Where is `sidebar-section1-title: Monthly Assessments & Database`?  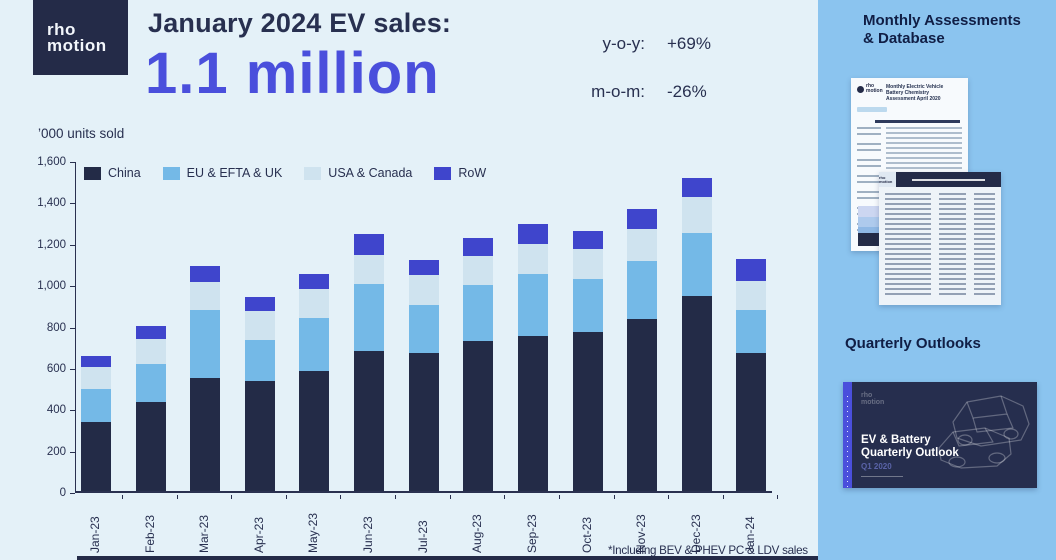
sidebar-section1-title: Monthly Assessments & Database is located at coordinates (942, 29).